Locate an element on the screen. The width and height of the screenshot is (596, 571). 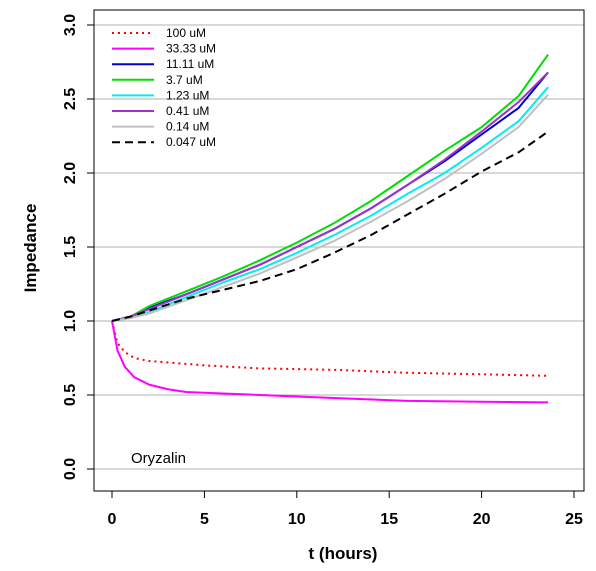
y-axis-title: Impedance is located at coordinates (30, 248).